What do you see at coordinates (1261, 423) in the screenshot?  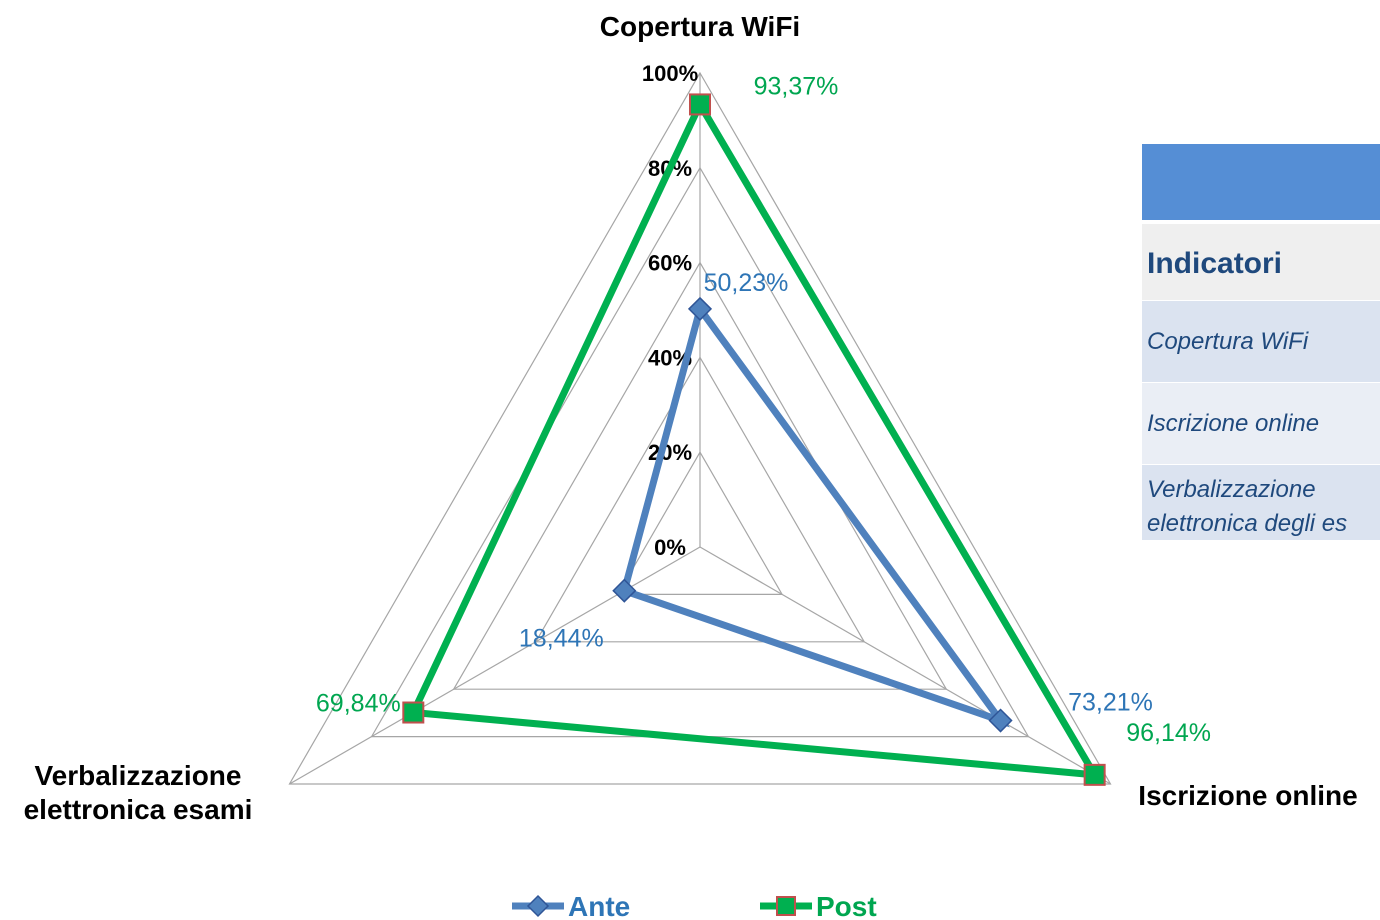 I see `table-row: Iscrizione online` at bounding box center [1261, 423].